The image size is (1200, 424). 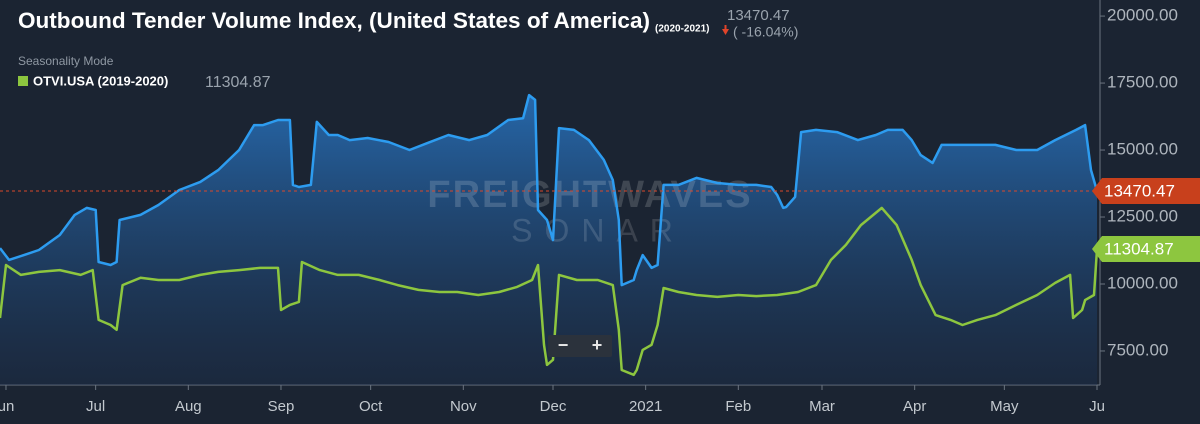 What do you see at coordinates (188, 406) in the screenshot?
I see `x-tick-label: Aug` at bounding box center [188, 406].